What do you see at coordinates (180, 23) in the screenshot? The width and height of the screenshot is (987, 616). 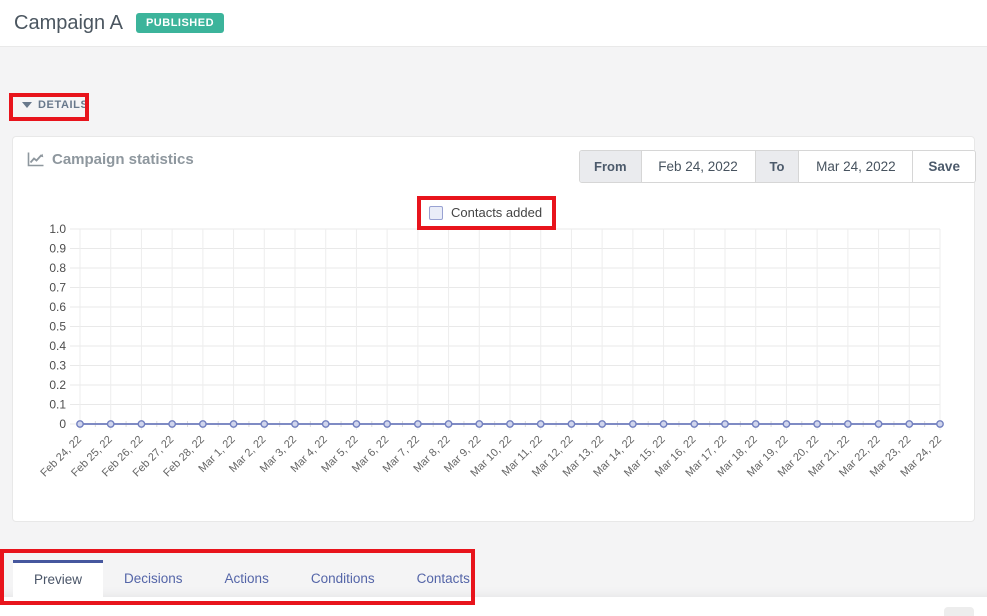 I see `status-badge: PUBLISHED` at bounding box center [180, 23].